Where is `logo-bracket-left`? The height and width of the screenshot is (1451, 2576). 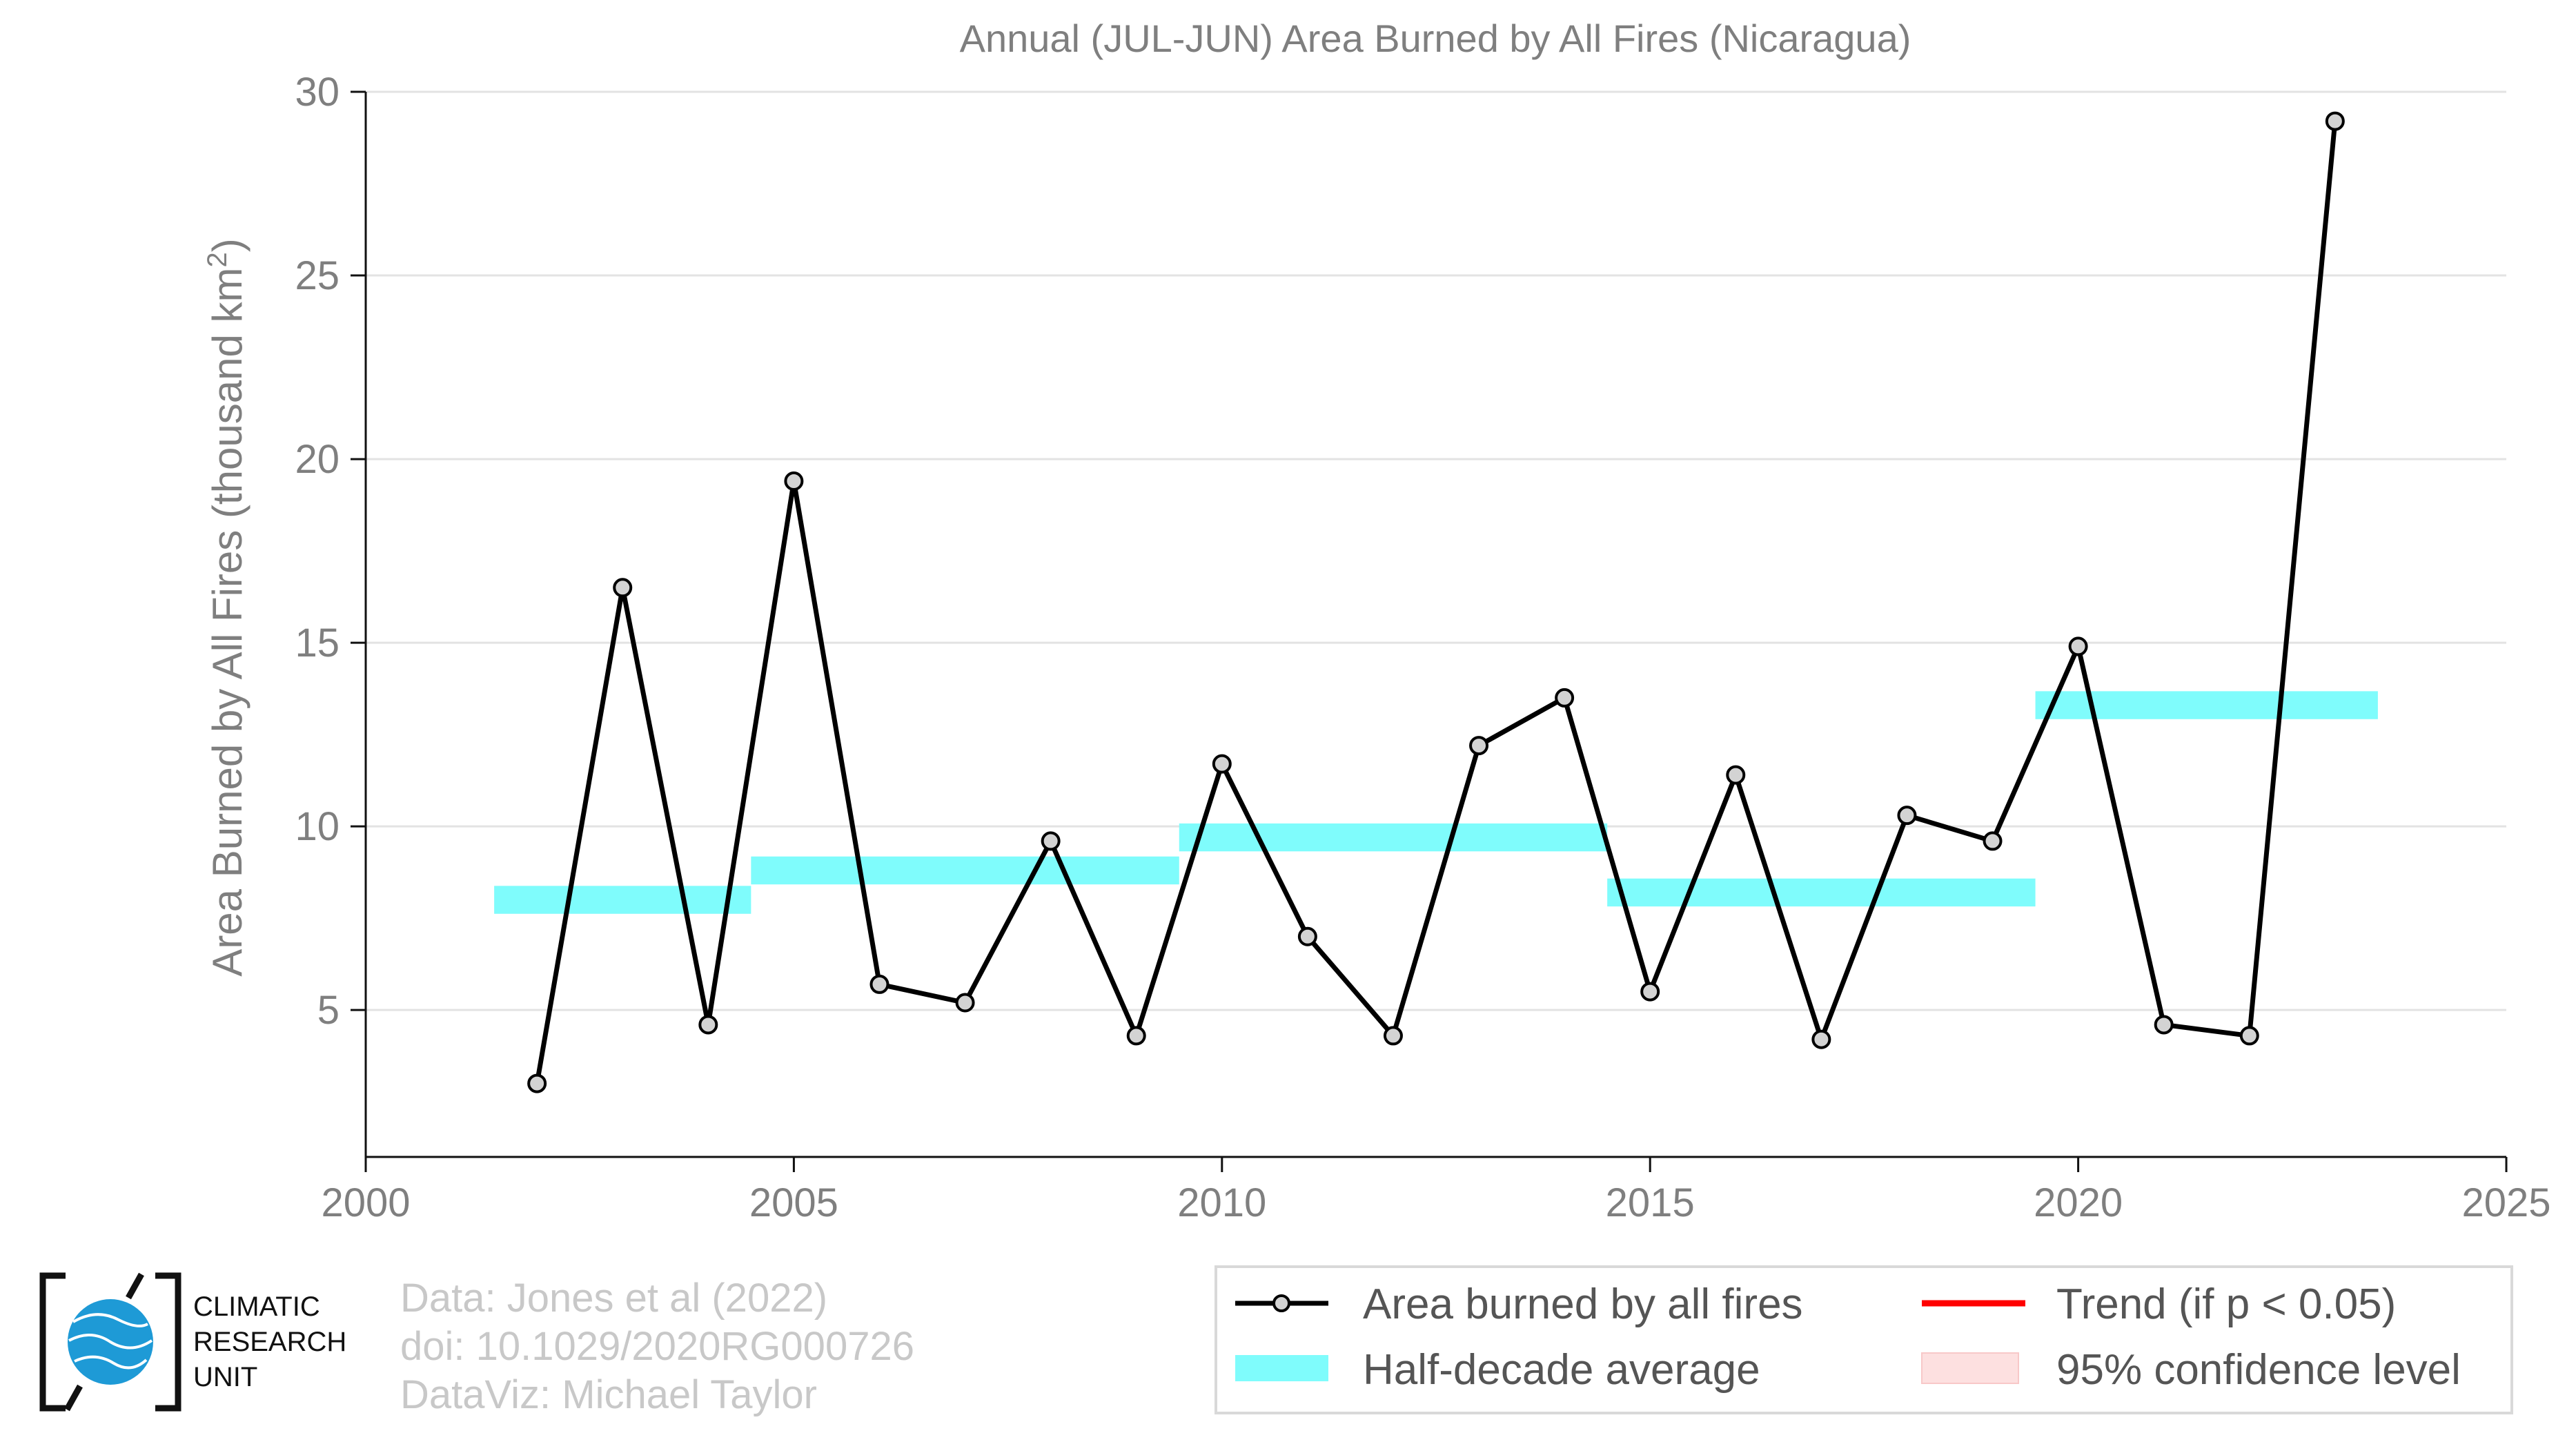 logo-bracket-left is located at coordinates (52, 1342).